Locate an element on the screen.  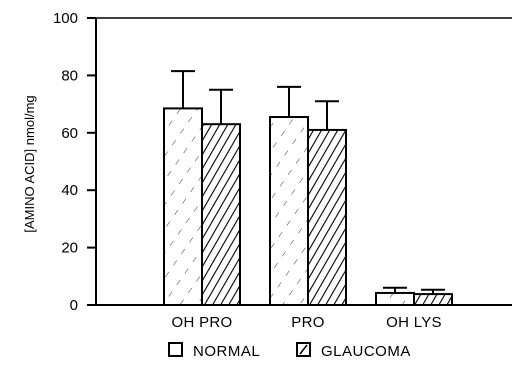
y-ticks is located at coordinates (91, 161).